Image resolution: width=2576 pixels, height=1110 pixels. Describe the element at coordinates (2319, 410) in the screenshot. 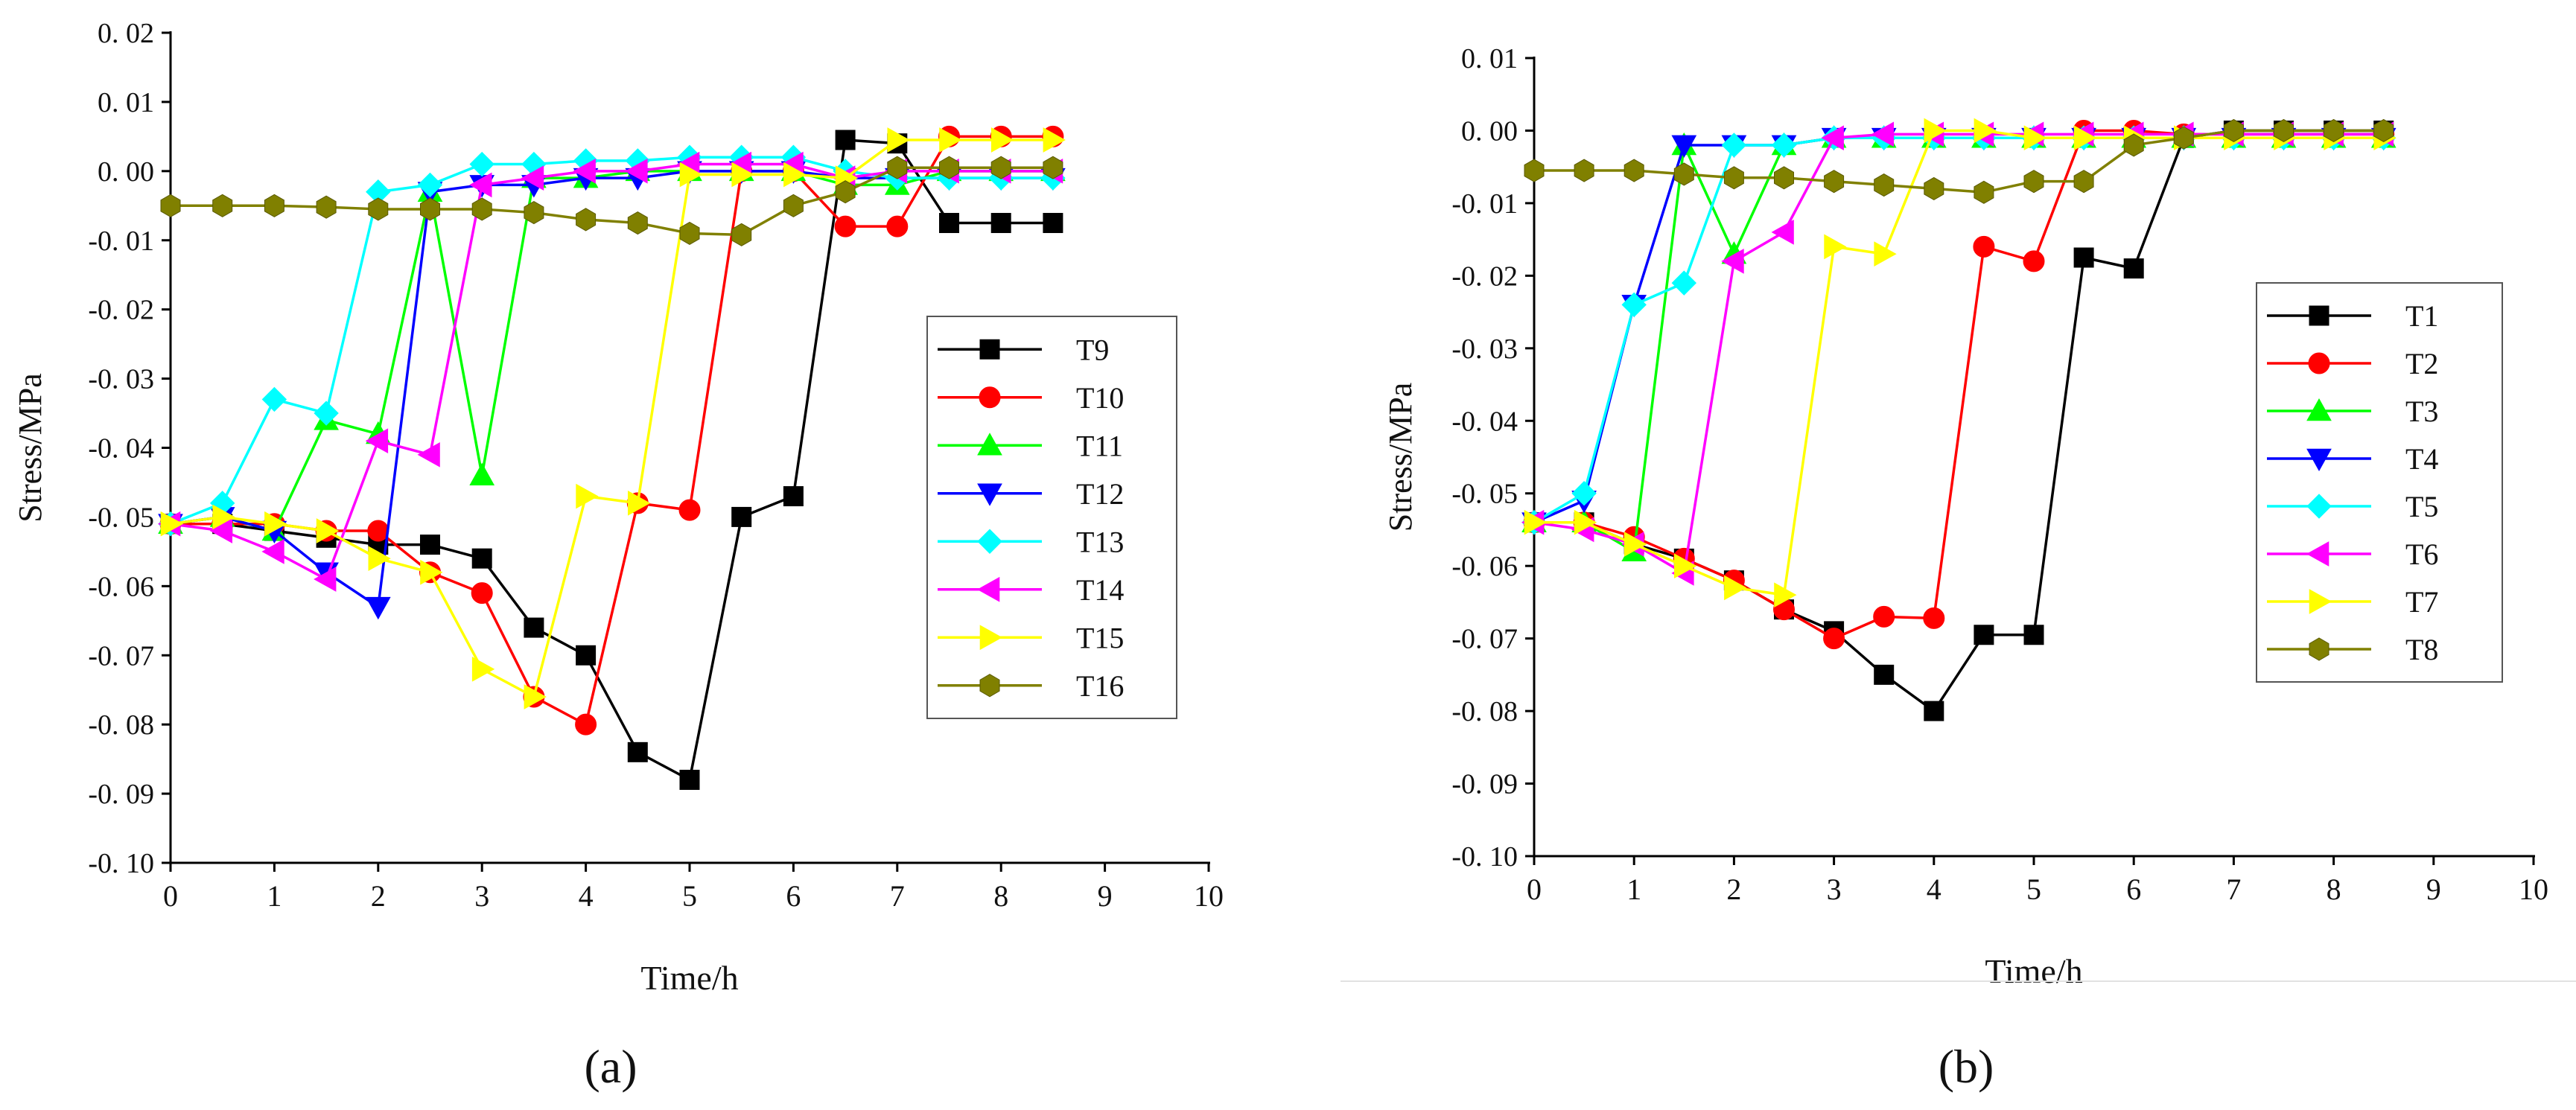

I see `legend-marker-T3` at that location.